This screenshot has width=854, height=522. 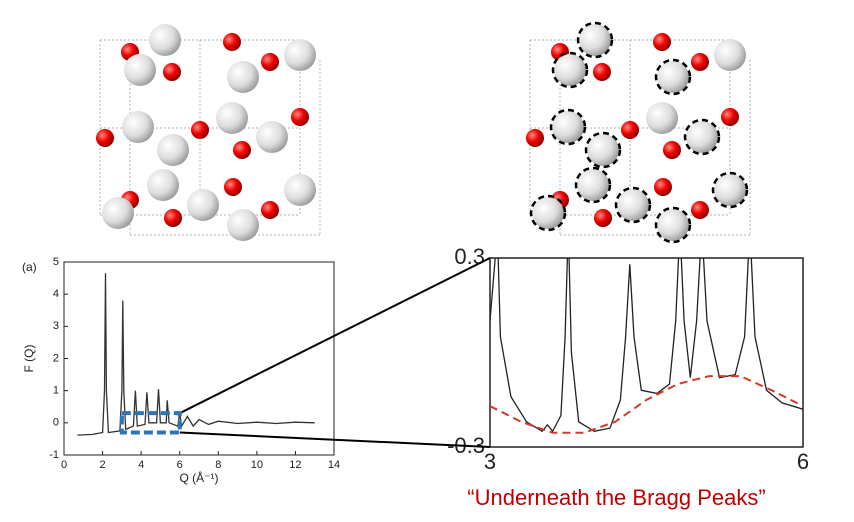 What do you see at coordinates (334, 465) in the screenshot?
I see `x-tick-label: 14` at bounding box center [334, 465].